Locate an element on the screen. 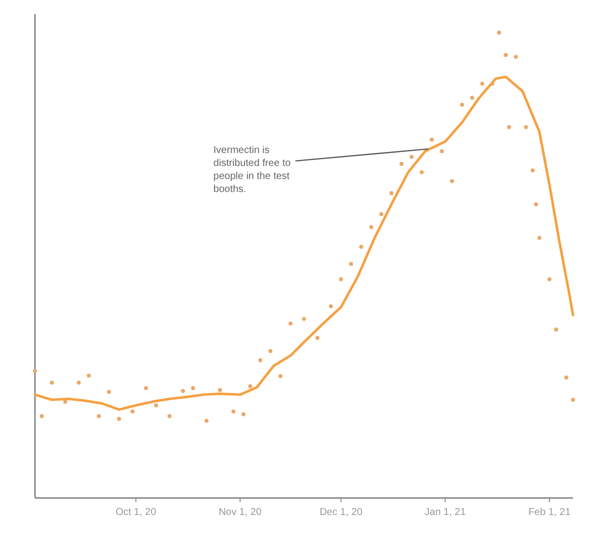 The width and height of the screenshot is (589, 540). x-tick-label: Oct 1, 20 is located at coordinates (136, 512).